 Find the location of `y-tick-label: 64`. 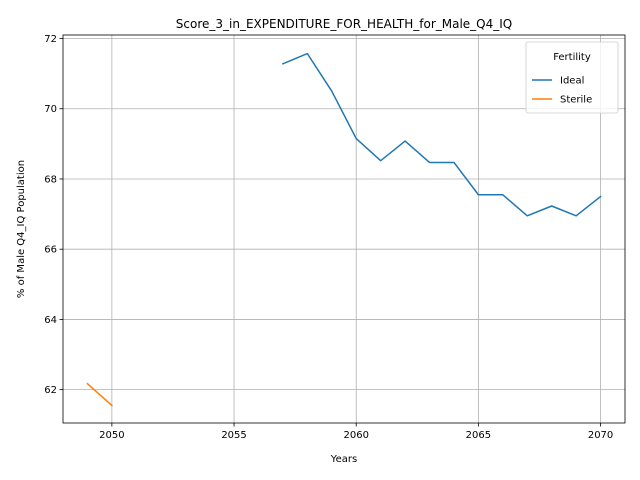

y-tick-label: 64 is located at coordinates (50, 320).